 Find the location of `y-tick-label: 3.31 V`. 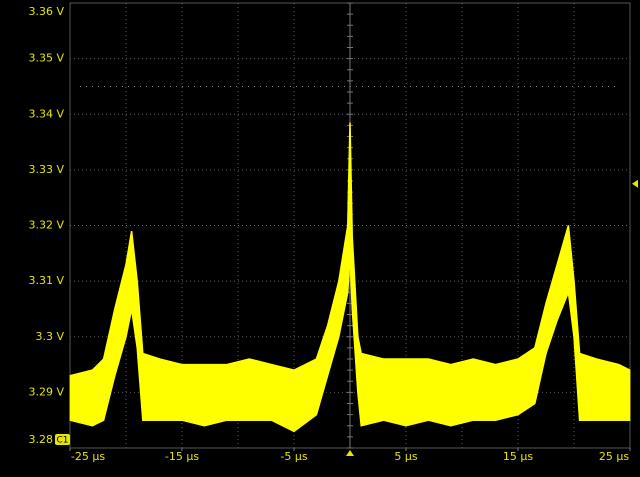

y-tick-label: 3.31 V is located at coordinates (46, 280).